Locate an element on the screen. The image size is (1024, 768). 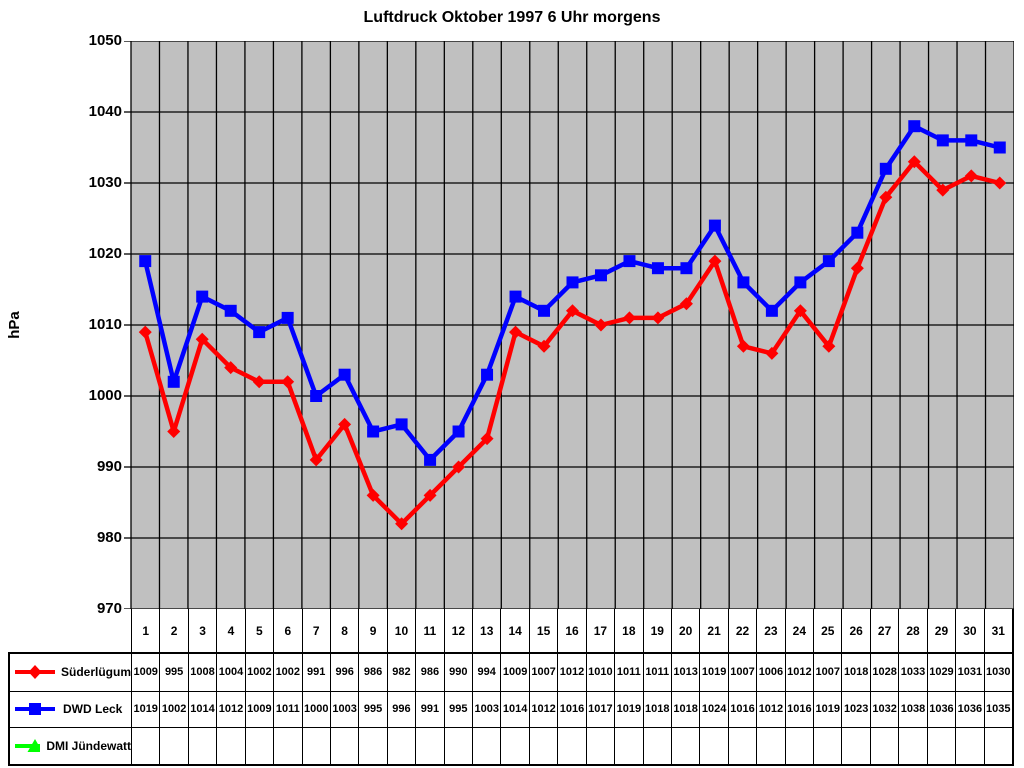
x-day-label: 22 is located at coordinates (741, 630).